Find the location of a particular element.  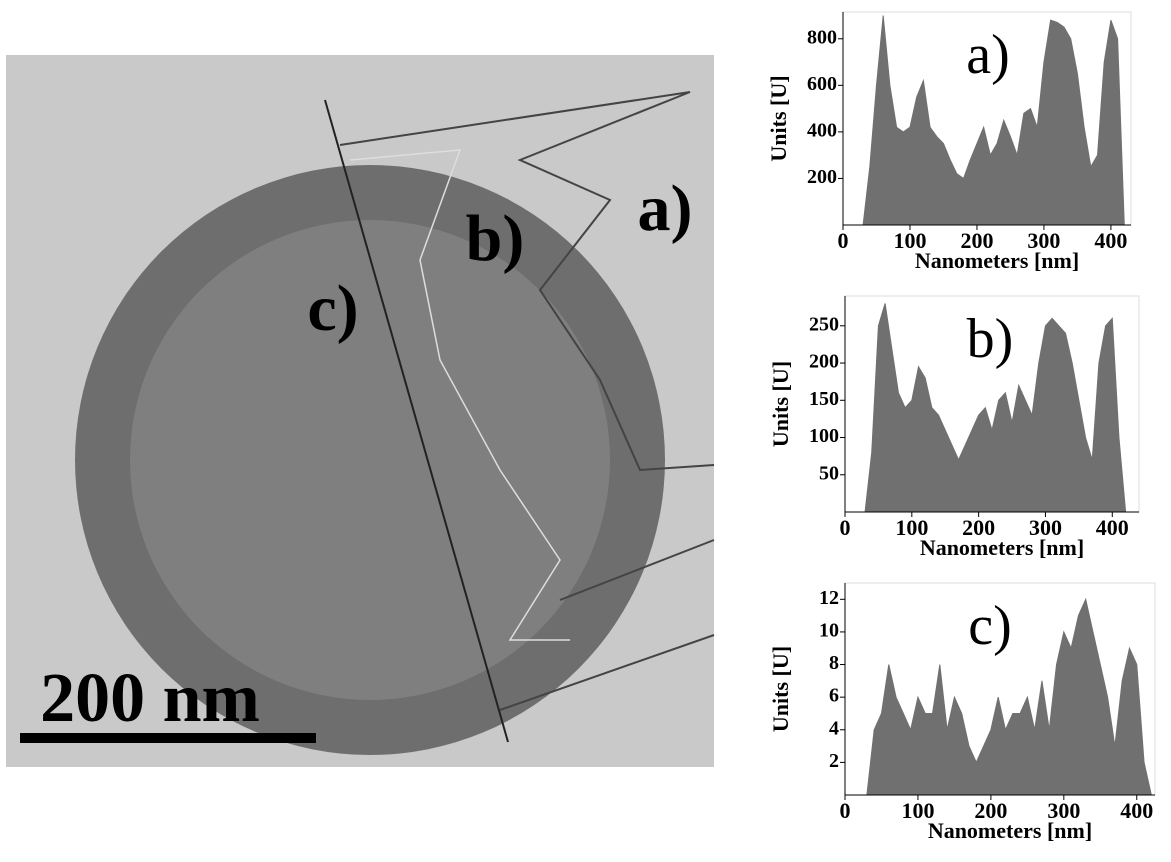

y-tick-label: 2 is located at coordinates (834, 761).